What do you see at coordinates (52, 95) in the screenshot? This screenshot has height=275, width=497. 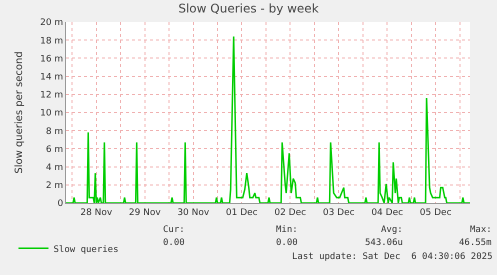 I see `y-tick-label: 12 m` at bounding box center [52, 95].